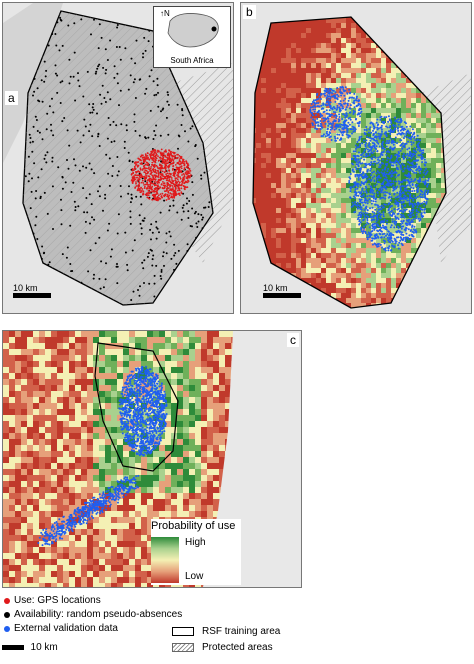  I want to click on probability-high-label: High, so click(195, 542).